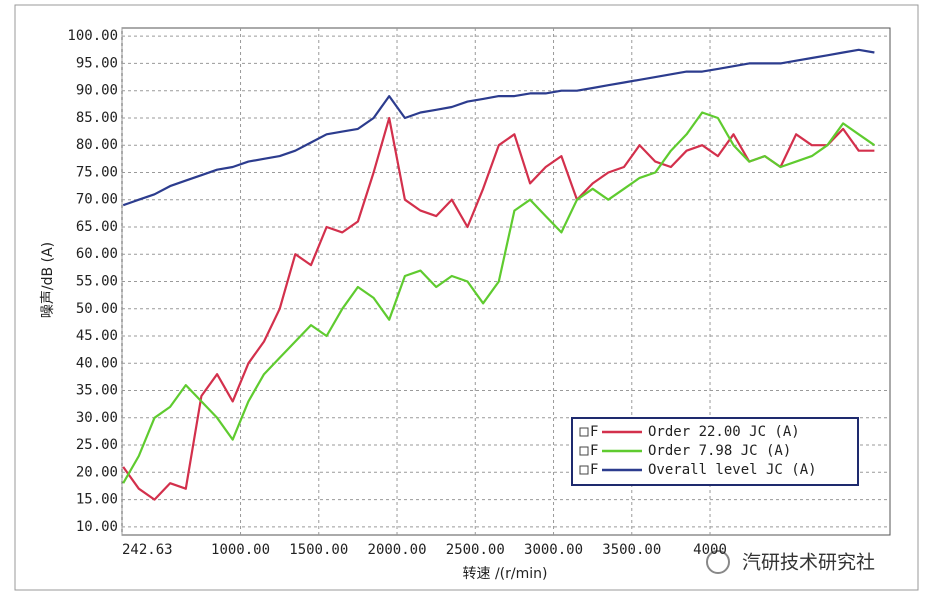  What do you see at coordinates (97, 418) in the screenshot?
I see `y-tick-label: 30.00` at bounding box center [97, 418].